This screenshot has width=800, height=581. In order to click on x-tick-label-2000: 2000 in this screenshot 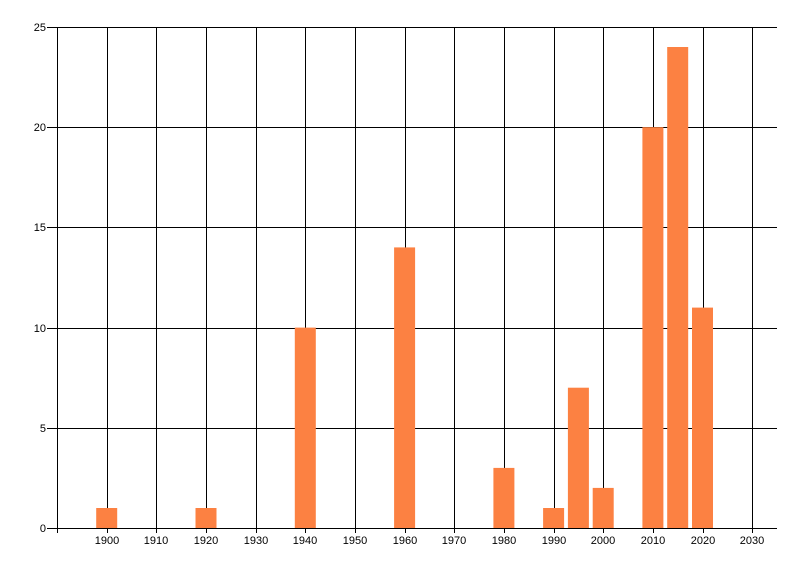, I will do `click(603, 541)`.